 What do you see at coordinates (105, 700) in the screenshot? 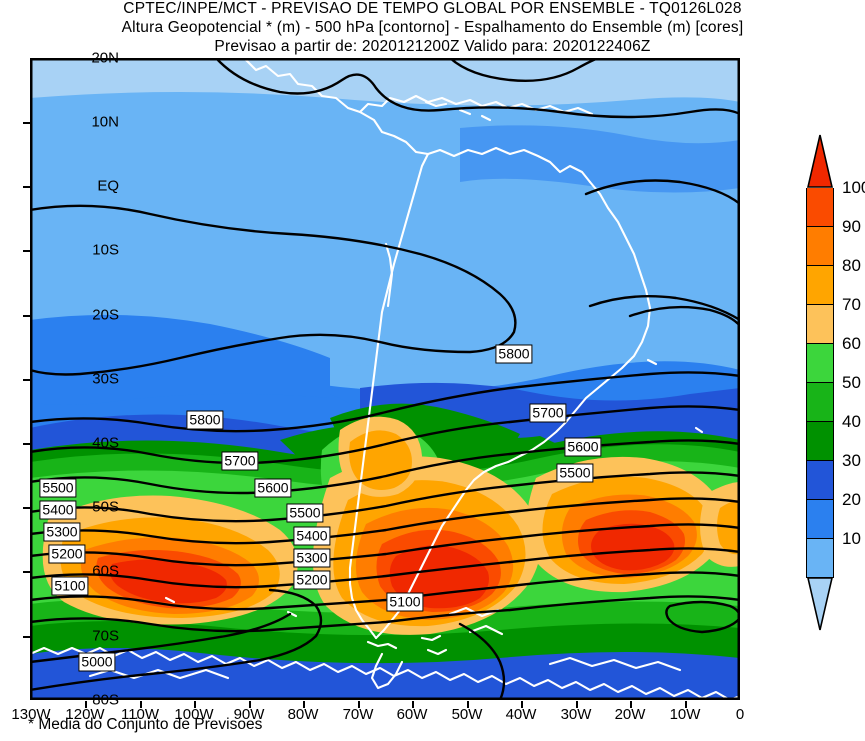
I see `y-axis-label: 80S` at bounding box center [105, 700].